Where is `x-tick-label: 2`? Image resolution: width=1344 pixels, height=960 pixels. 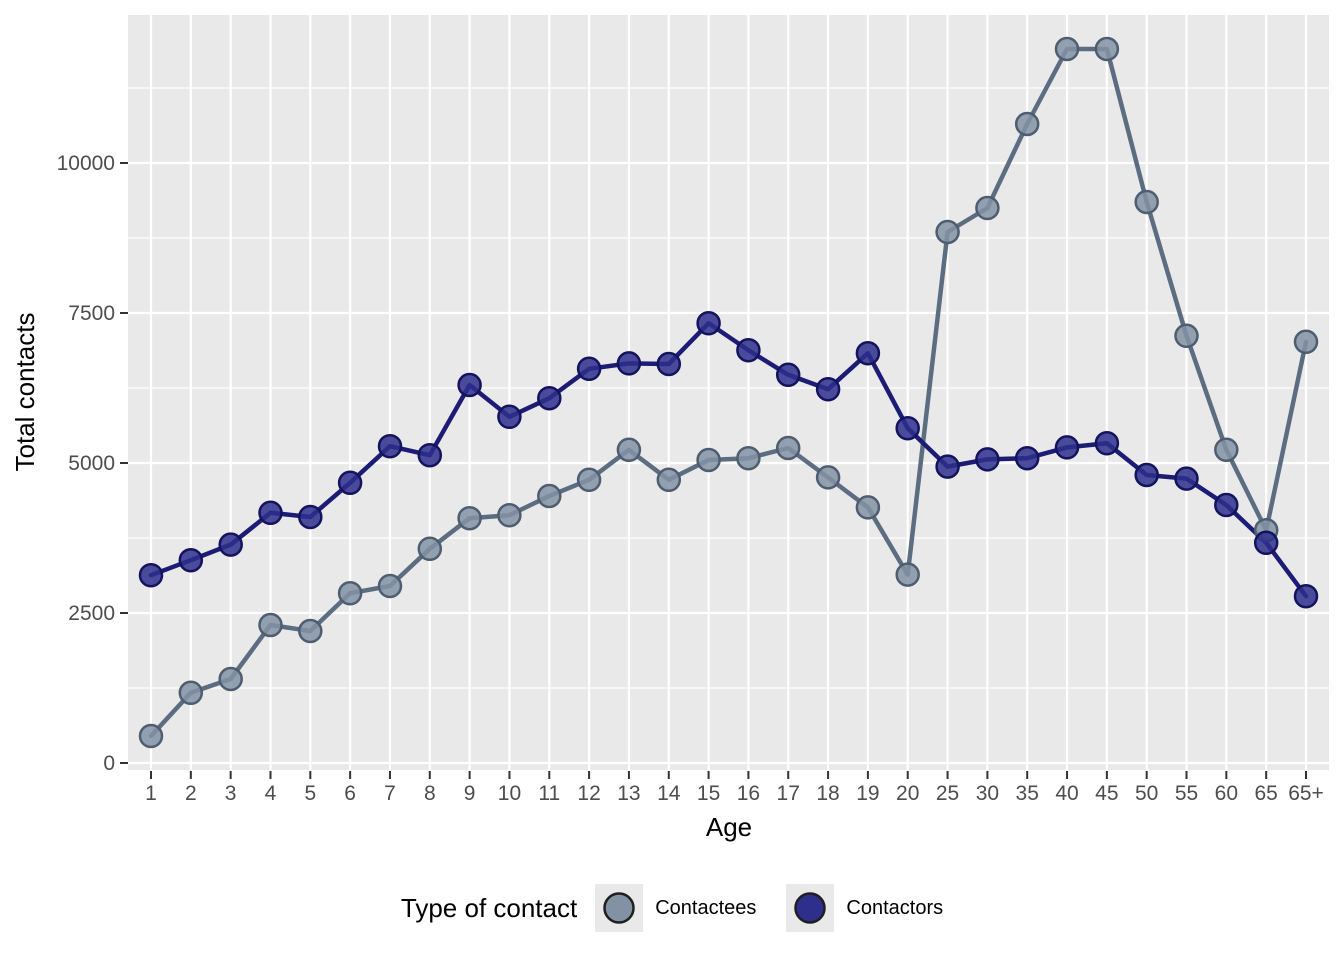
x-tick-label: 2 is located at coordinates (191, 793).